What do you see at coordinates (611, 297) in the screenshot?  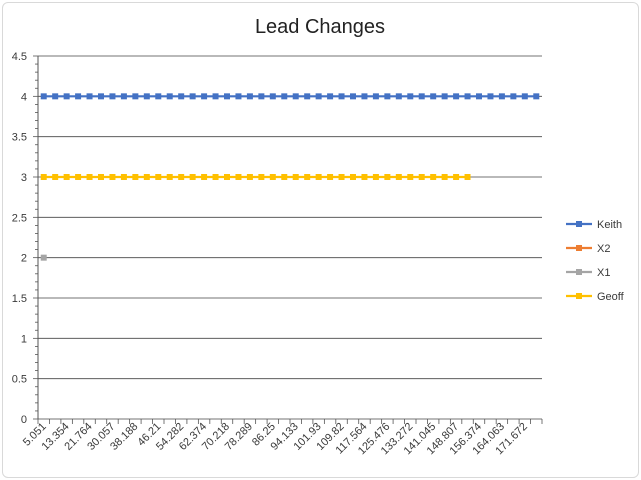 I see `legend-label: Geoff` at bounding box center [611, 297].